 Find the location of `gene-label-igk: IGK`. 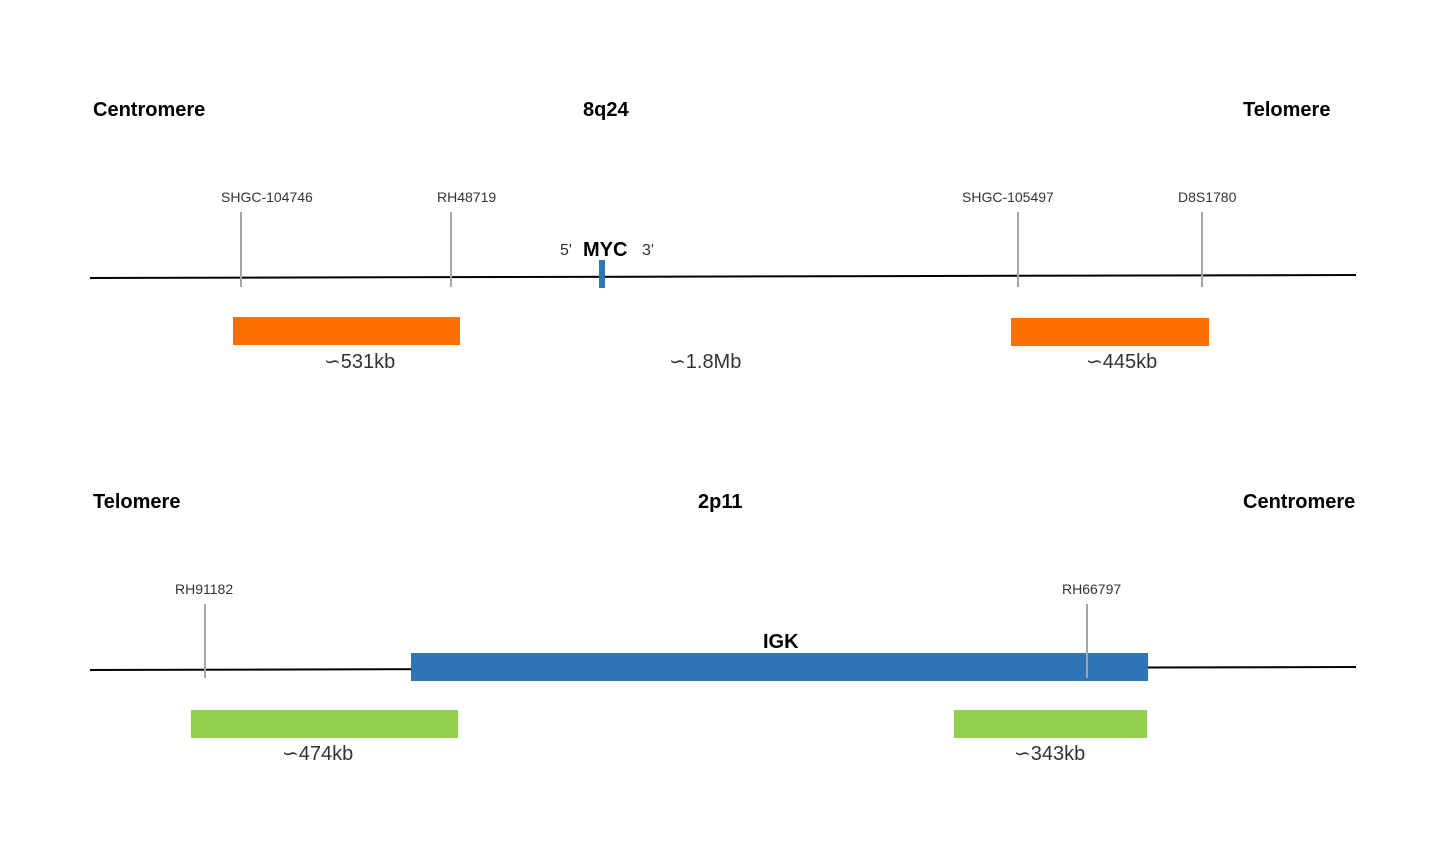

gene-label-igk: IGK is located at coordinates (781, 642).